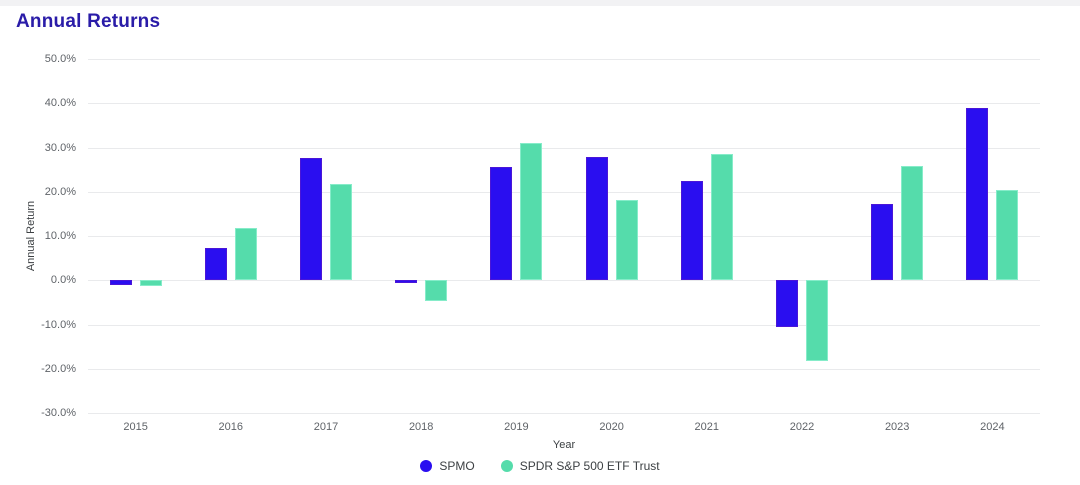 The image size is (1080, 485). What do you see at coordinates (60, 103) in the screenshot?
I see `y-tick-label: 40.0%` at bounding box center [60, 103].